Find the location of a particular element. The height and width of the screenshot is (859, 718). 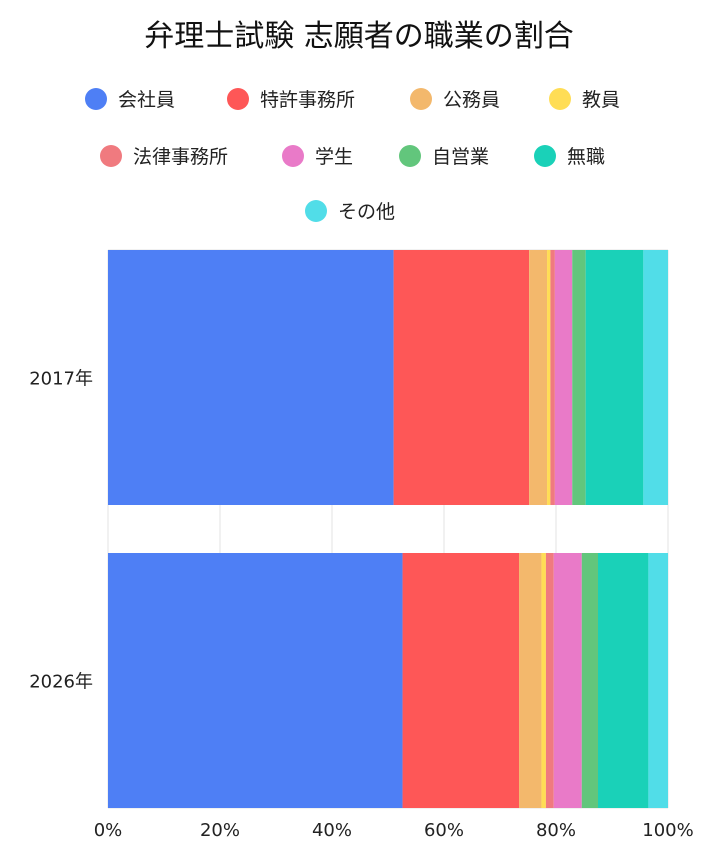

legend-label: 会社員 is located at coordinates (146, 100).